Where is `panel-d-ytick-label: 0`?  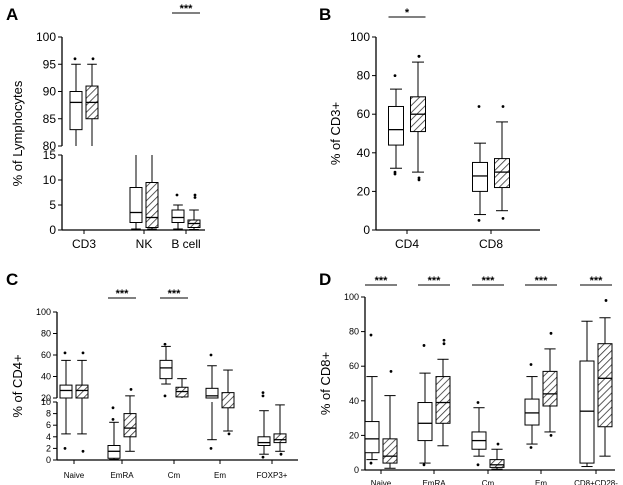
panel-d-ytick-label: 0 is located at coordinates (356, 470).